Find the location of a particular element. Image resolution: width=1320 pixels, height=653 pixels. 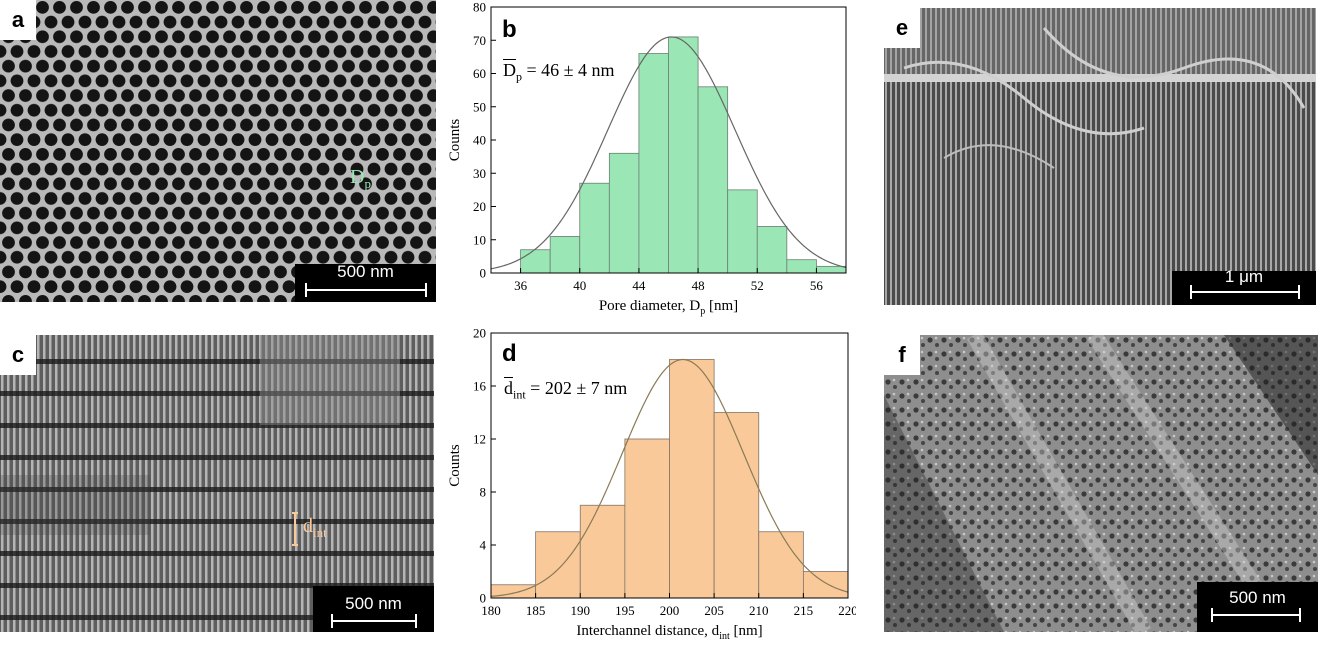

chart-d-ytick-label-4: 16 is located at coordinates (480, 386).